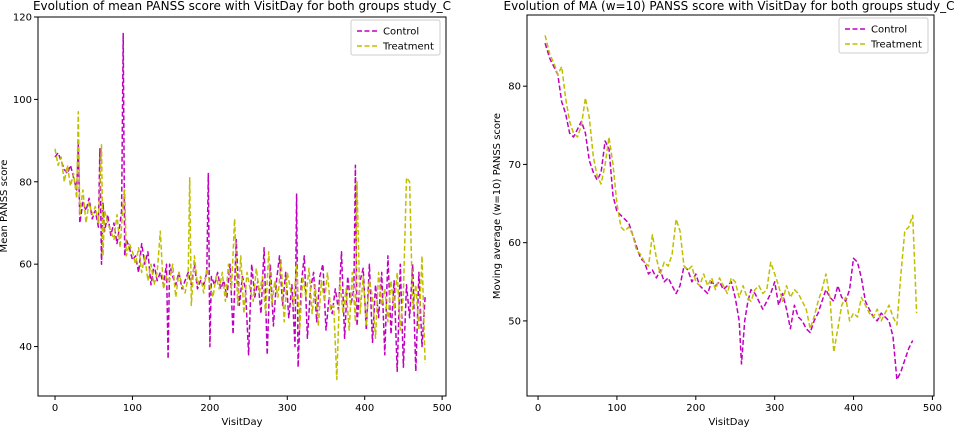 The width and height of the screenshot is (956, 431). Describe the element at coordinates (25, 347) in the screenshot. I see `y-tick-label: 40` at that location.